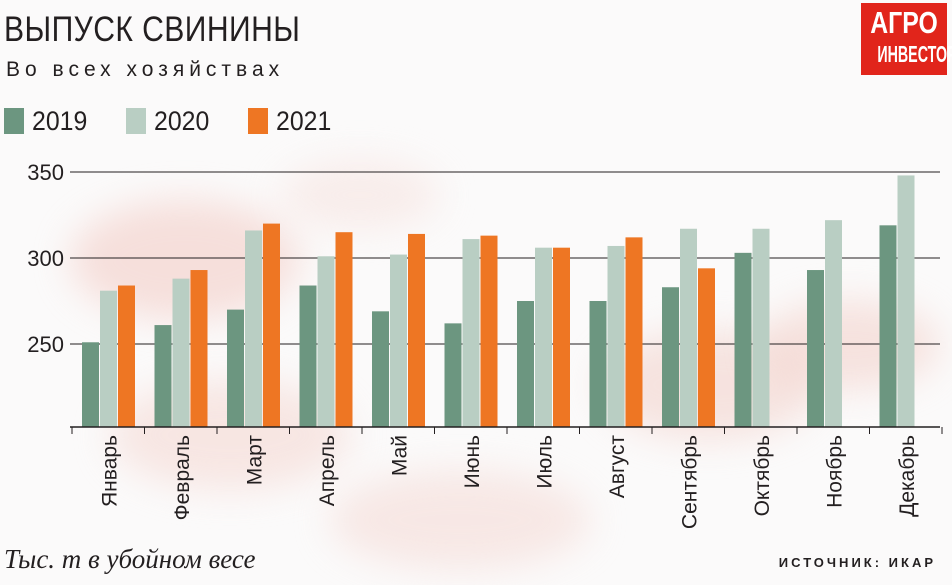 The width and height of the screenshot is (952, 585). I want to click on y-tick-label: 350, so click(45, 172).